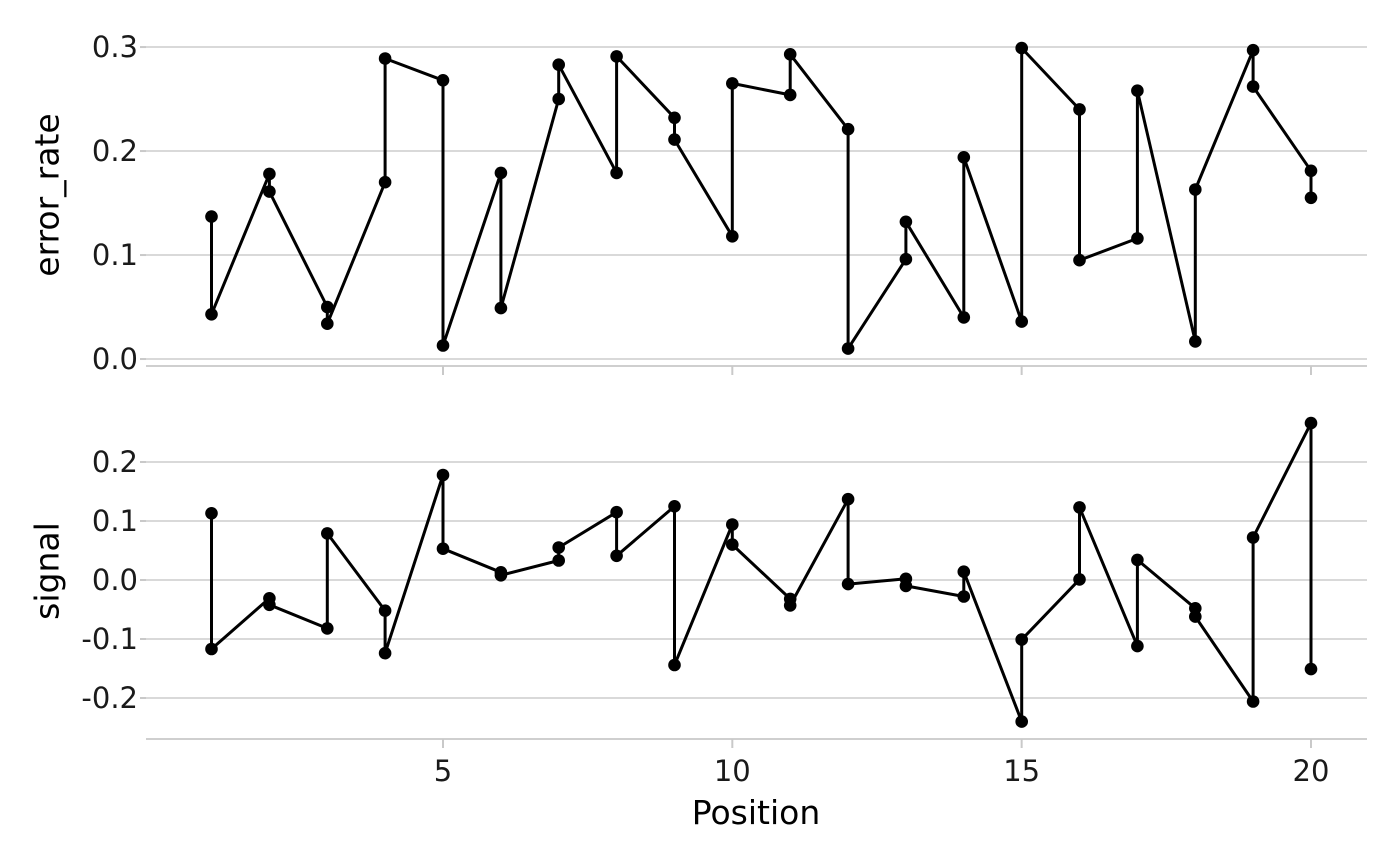 The width and height of the screenshot is (1400, 866). What do you see at coordinates (1311, 771) in the screenshot?
I see `x-tick-label: 20` at bounding box center [1311, 771].